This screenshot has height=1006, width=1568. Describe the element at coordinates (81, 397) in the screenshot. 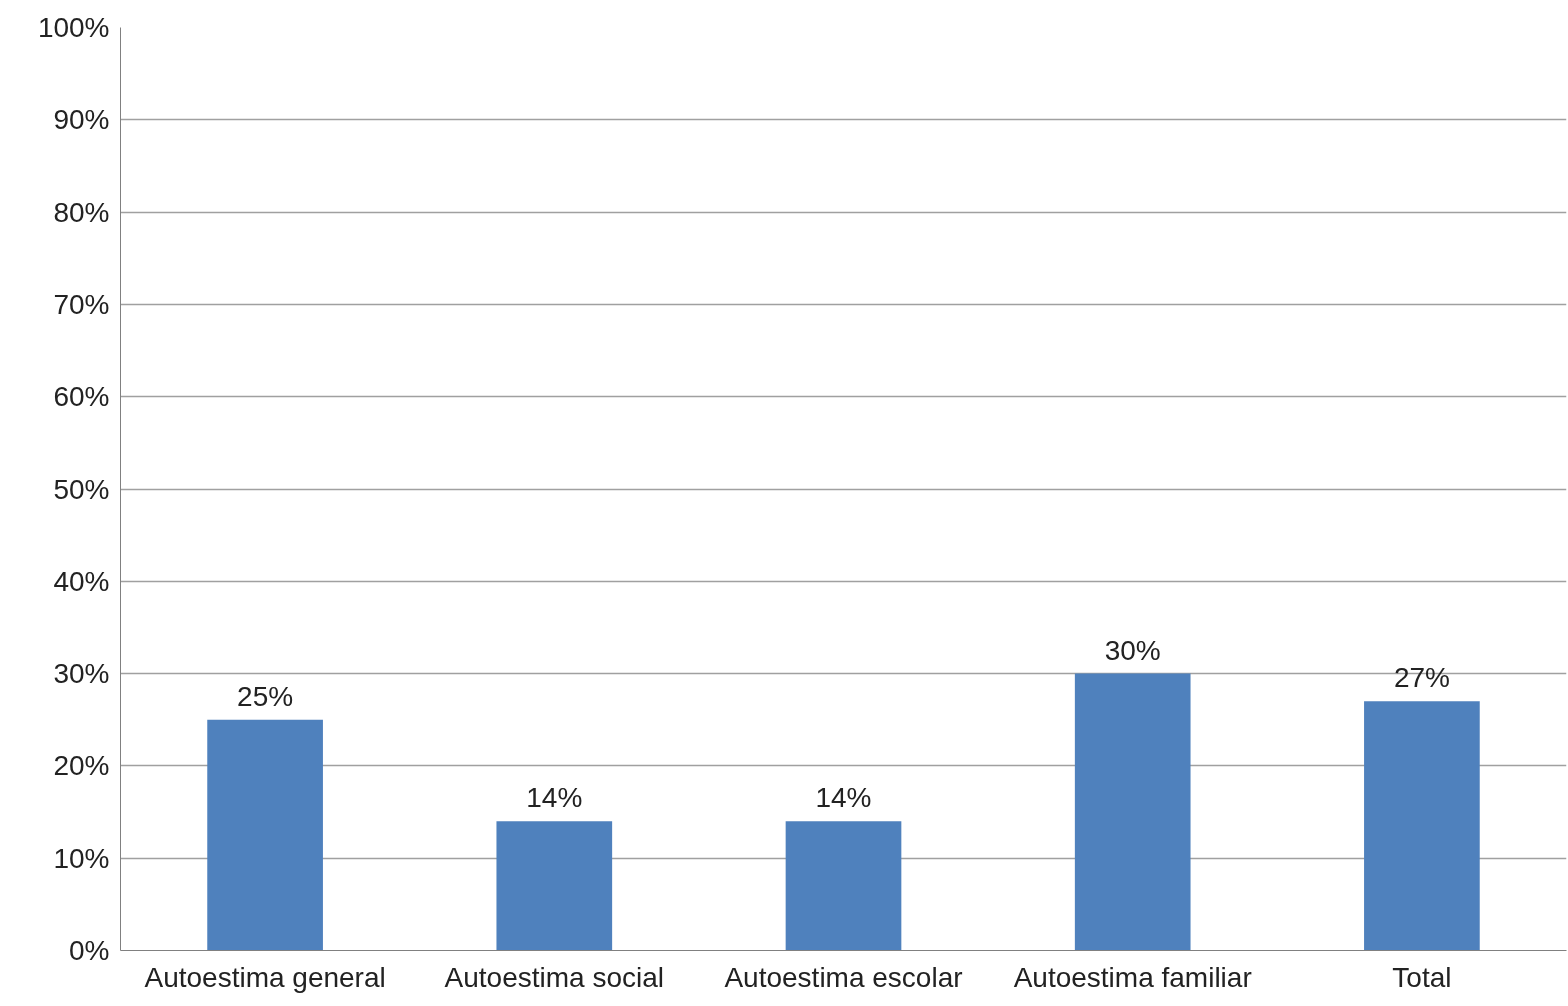

I see `y-tick-label: 60%` at that location.